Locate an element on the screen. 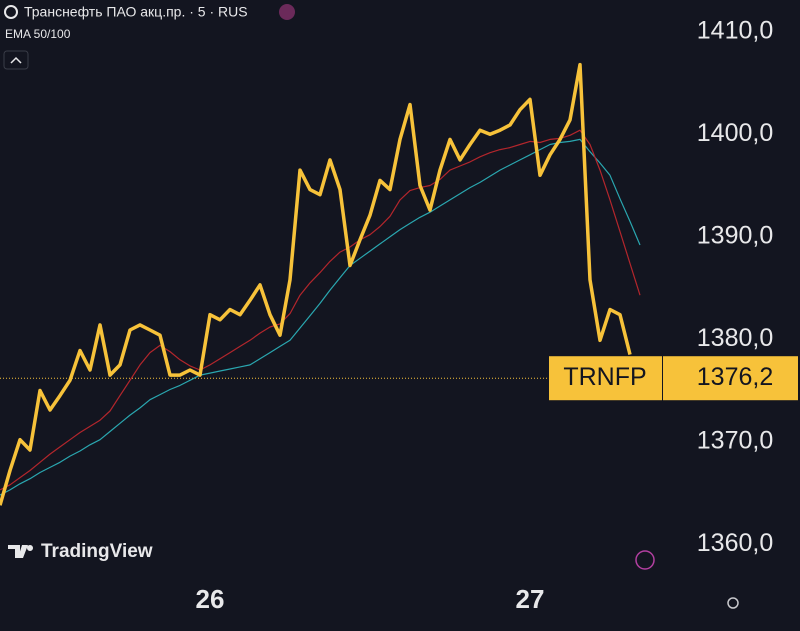 Image resolution: width=800 pixels, height=631 pixels. price-tag-text: 1376,2 is located at coordinates (735, 377).